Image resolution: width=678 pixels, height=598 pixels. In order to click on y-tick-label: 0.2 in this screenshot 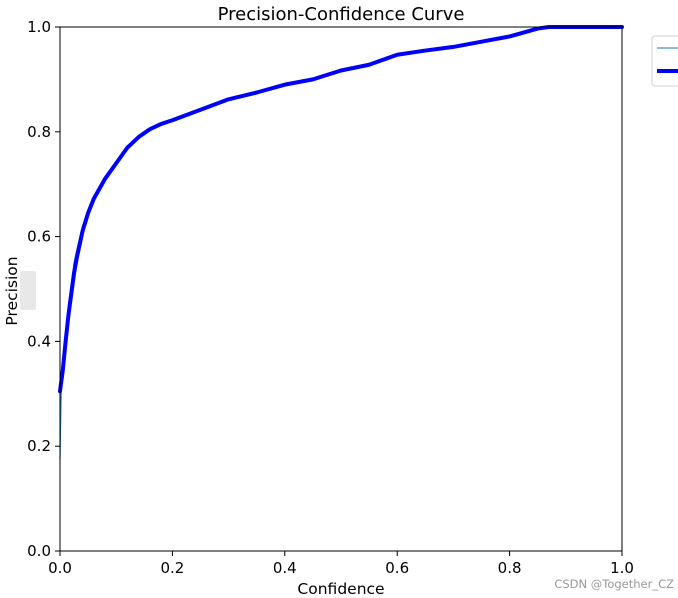, I will do `click(39, 446)`.